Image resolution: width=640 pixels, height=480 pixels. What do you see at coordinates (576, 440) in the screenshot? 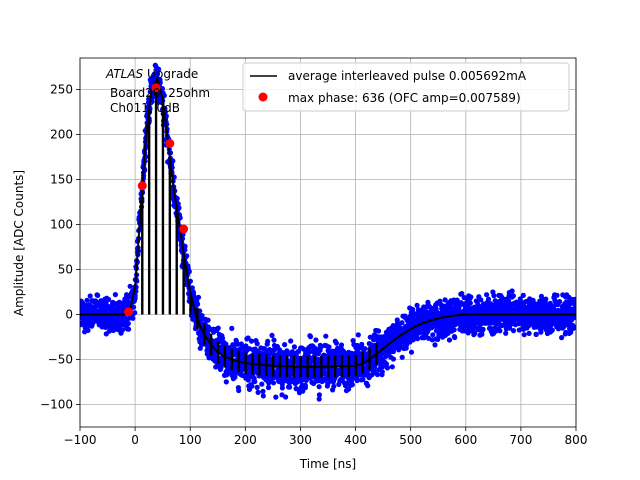
I see `x-tick-label: 800` at bounding box center [576, 440].